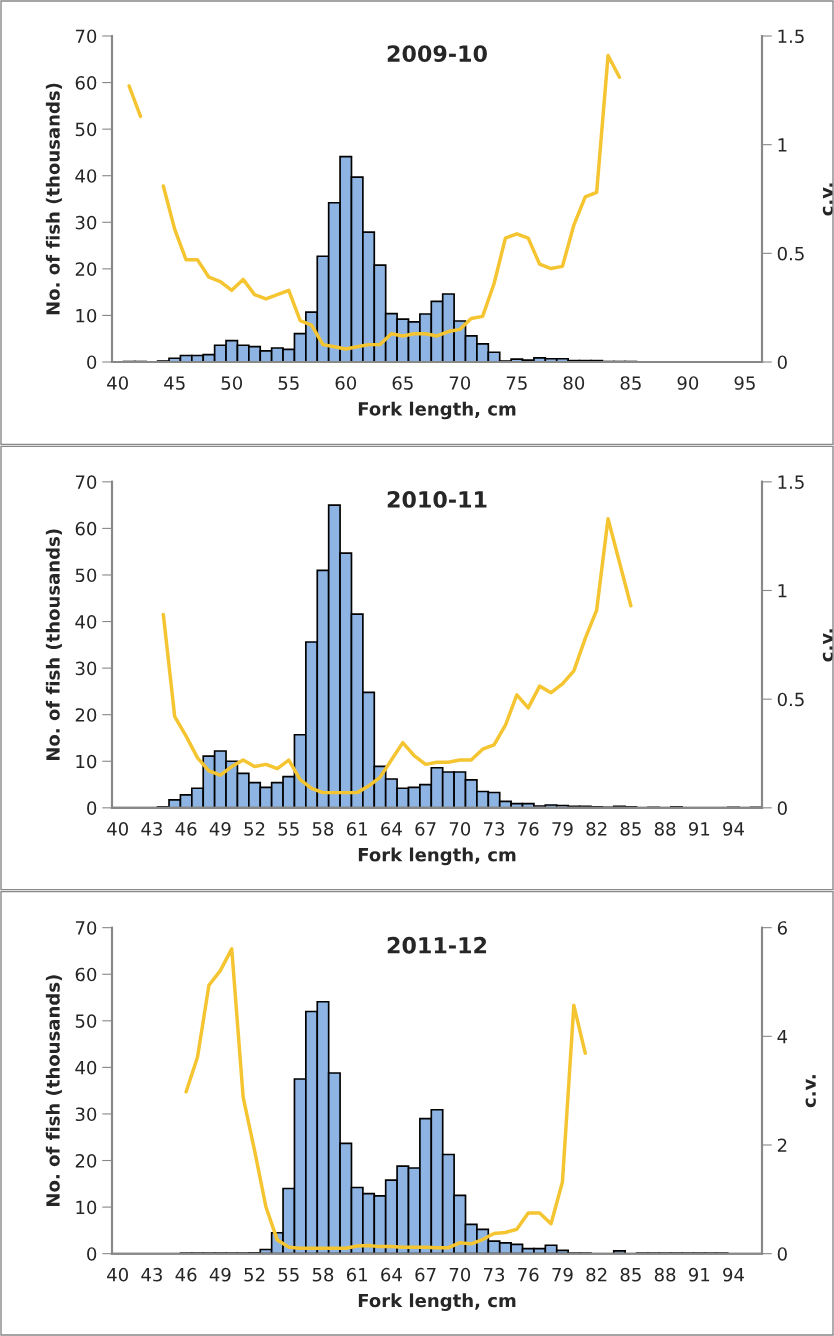 This screenshot has height=1336, width=834. I want to click on y2-tick-label: 4, so click(782, 1037).